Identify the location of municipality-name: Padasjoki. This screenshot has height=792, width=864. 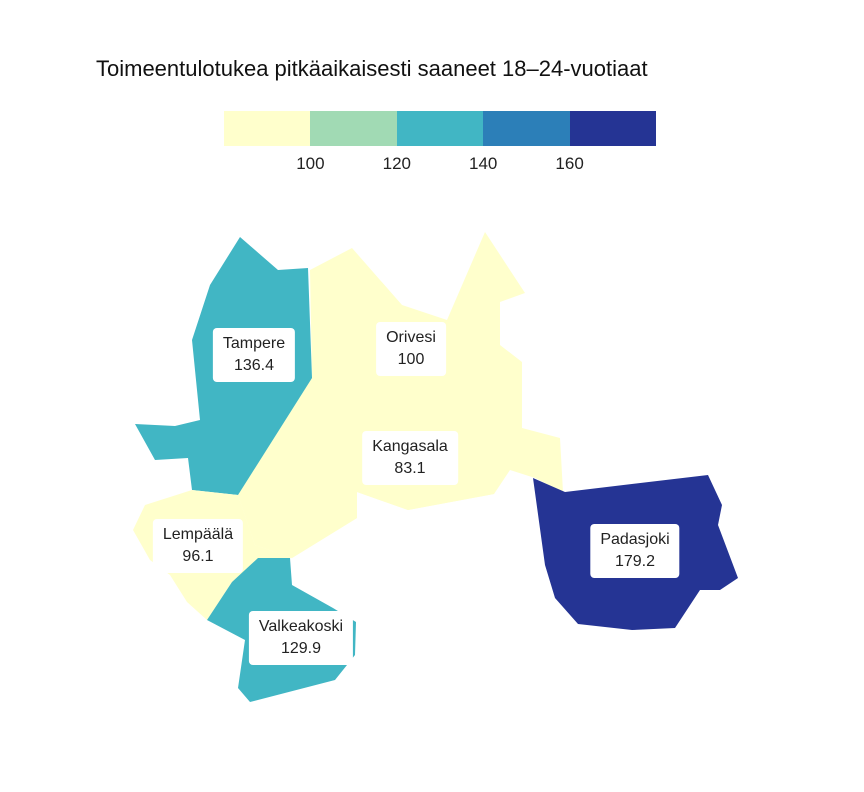
(635, 539).